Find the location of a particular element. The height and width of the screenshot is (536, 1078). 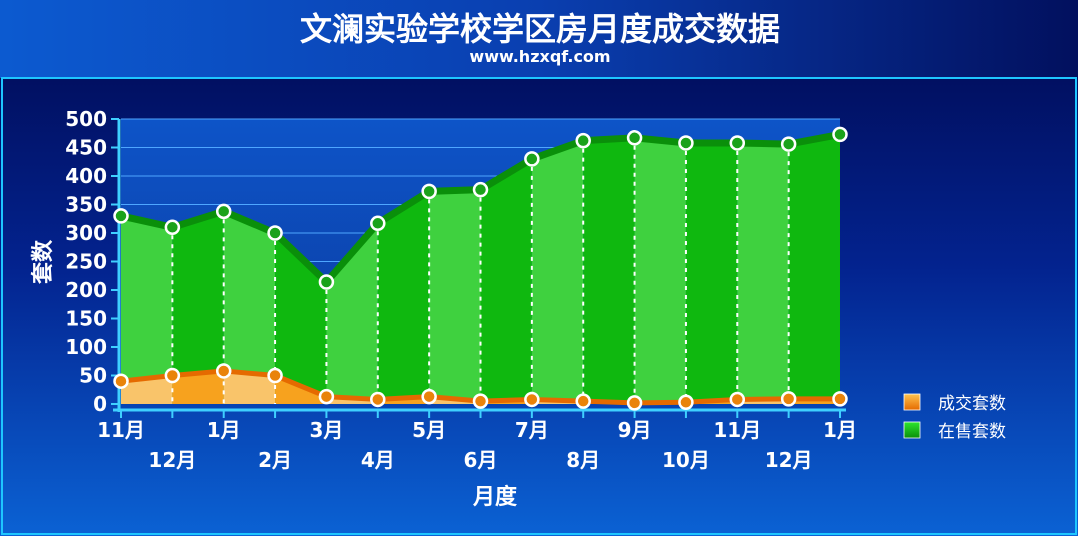

legend-label-listings: 在售套数 is located at coordinates (972, 432).